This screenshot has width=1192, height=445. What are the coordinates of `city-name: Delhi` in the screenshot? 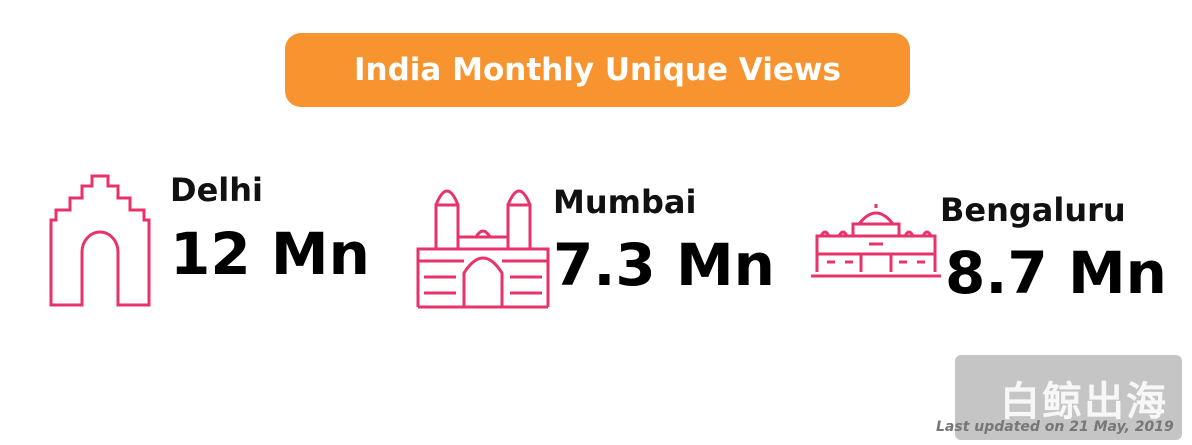 It's located at (216, 190).